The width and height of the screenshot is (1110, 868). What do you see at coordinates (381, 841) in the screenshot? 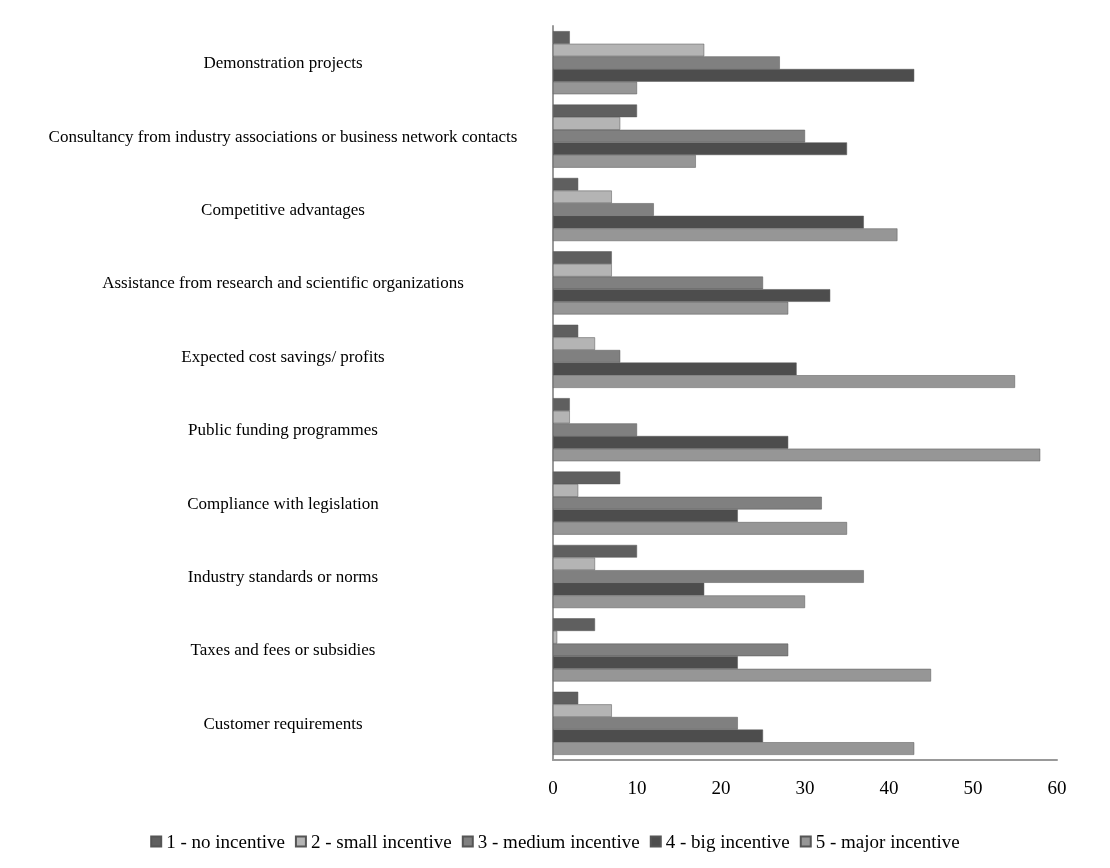
I see `legend-label: 2 - small incentive` at bounding box center [381, 841].